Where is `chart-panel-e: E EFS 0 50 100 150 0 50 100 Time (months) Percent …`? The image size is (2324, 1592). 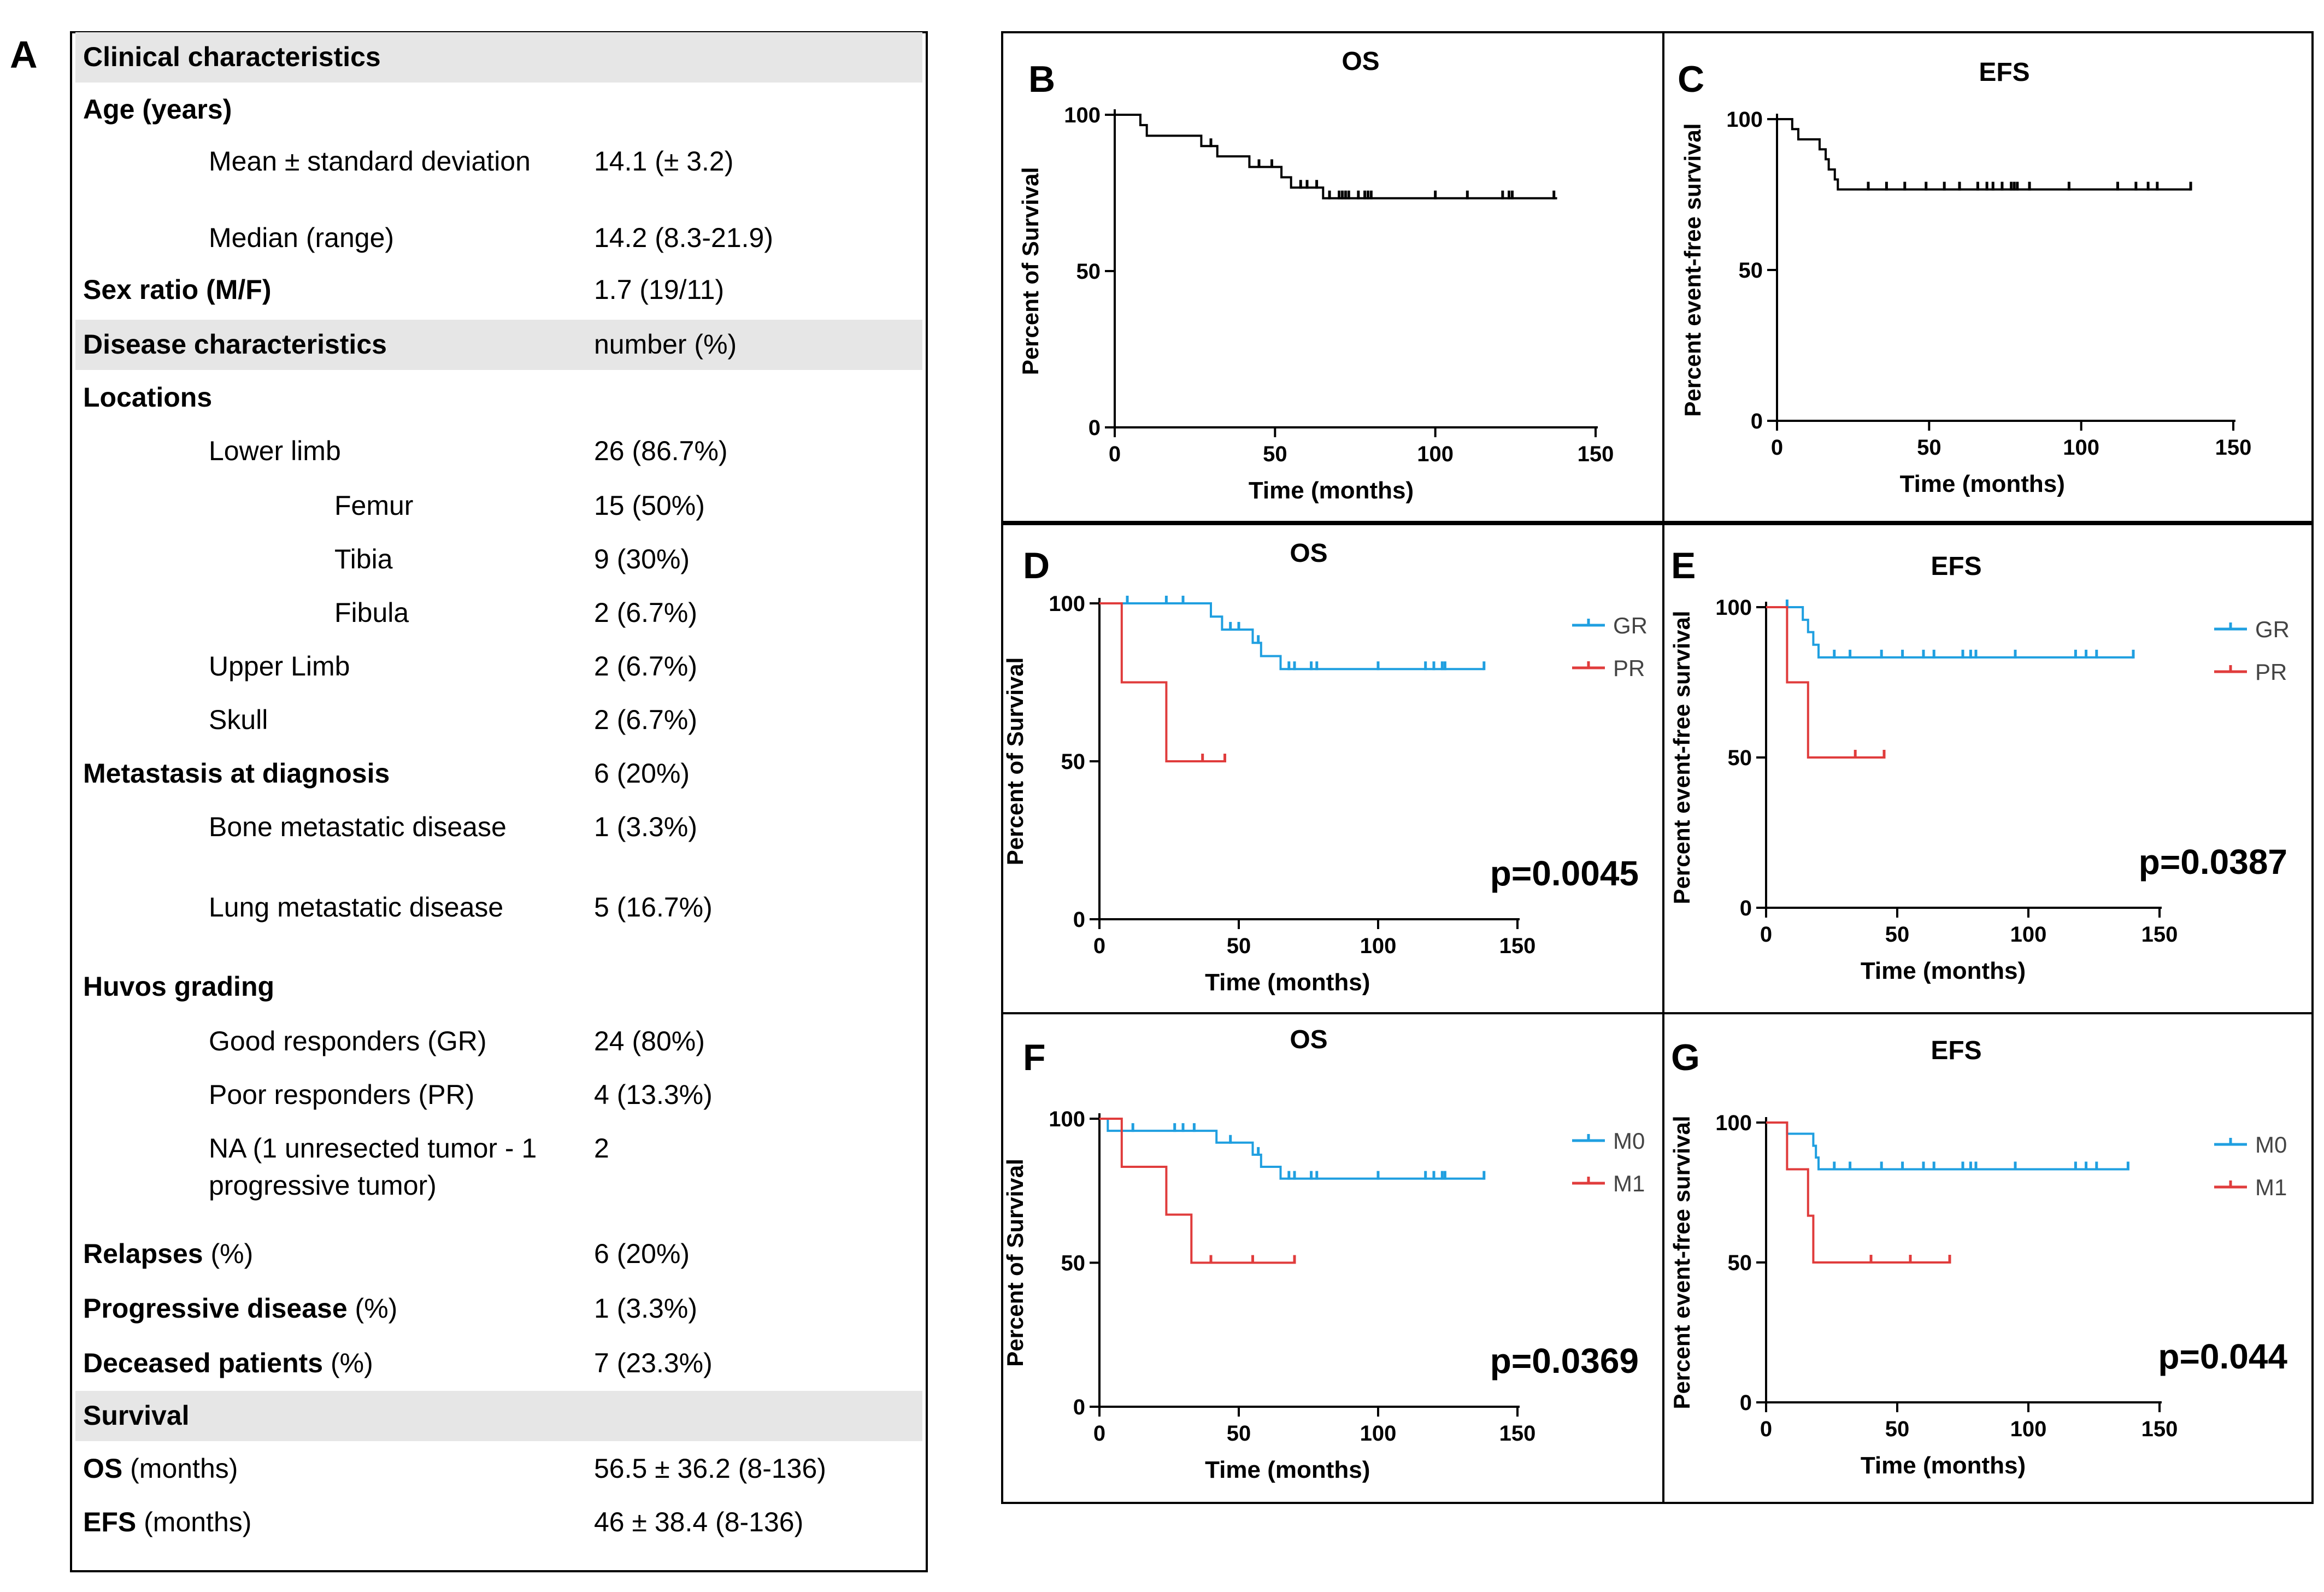 chart-panel-e: E EFS 0 50 100 150 0 50 100 Time (months) Percent … is located at coordinates (1988, 769).